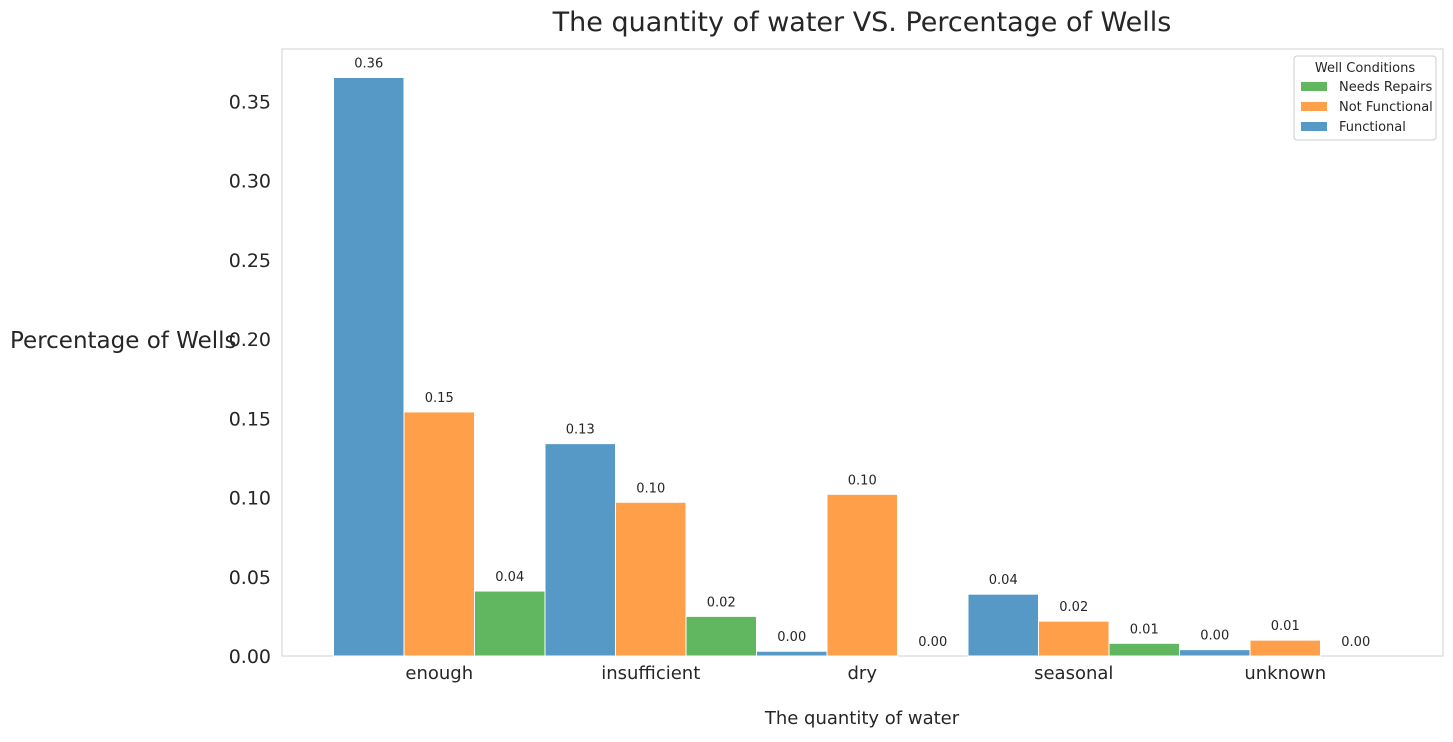 This screenshot has height=742, width=1453. What do you see at coordinates (439, 673) in the screenshot?
I see `x-tick-label: enough` at bounding box center [439, 673].